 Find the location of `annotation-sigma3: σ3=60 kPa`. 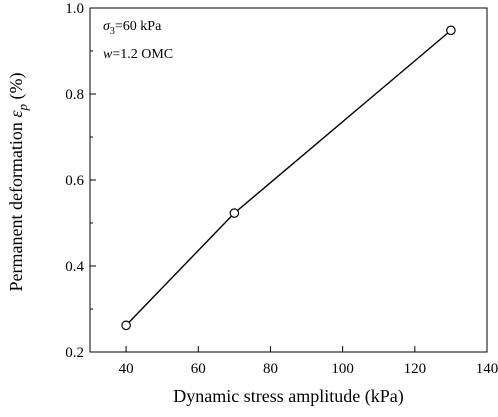

annotation-sigma3: σ3=60 kPa is located at coordinates (132, 28).